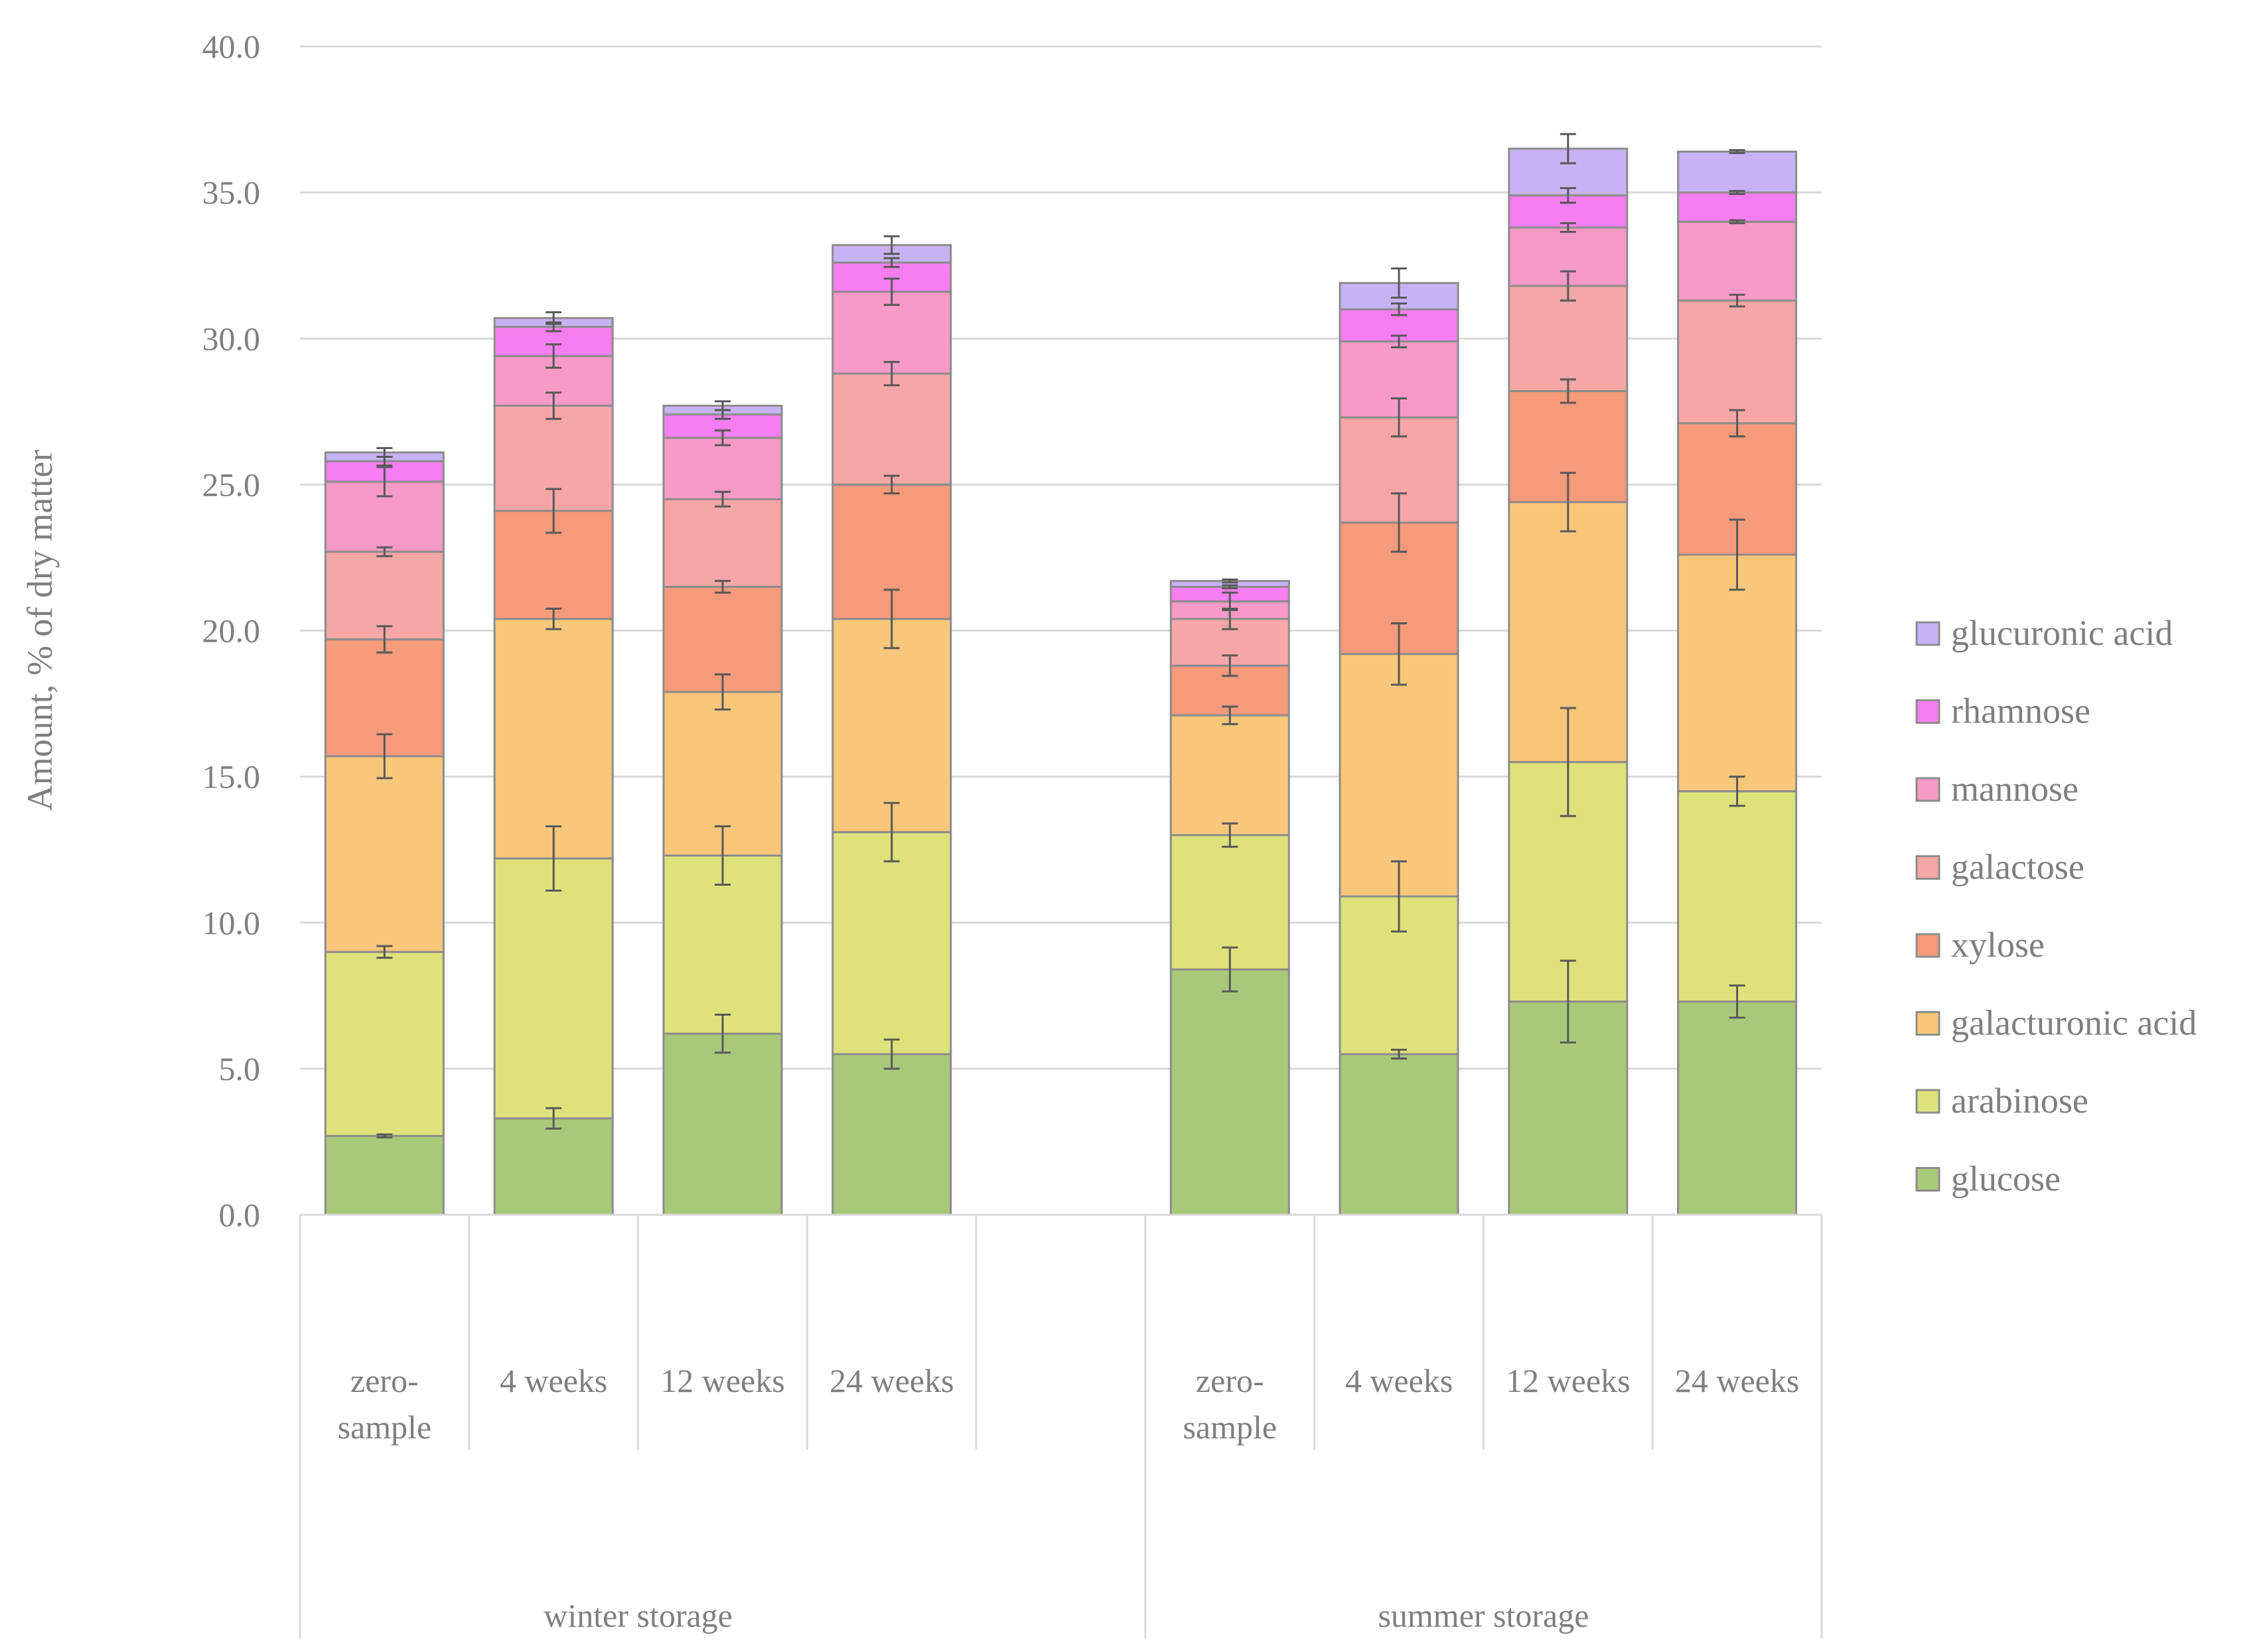 This screenshot has height=1652, width=2257. What do you see at coordinates (1230, 1381) in the screenshot?
I see `category-label: zero-` at bounding box center [1230, 1381].